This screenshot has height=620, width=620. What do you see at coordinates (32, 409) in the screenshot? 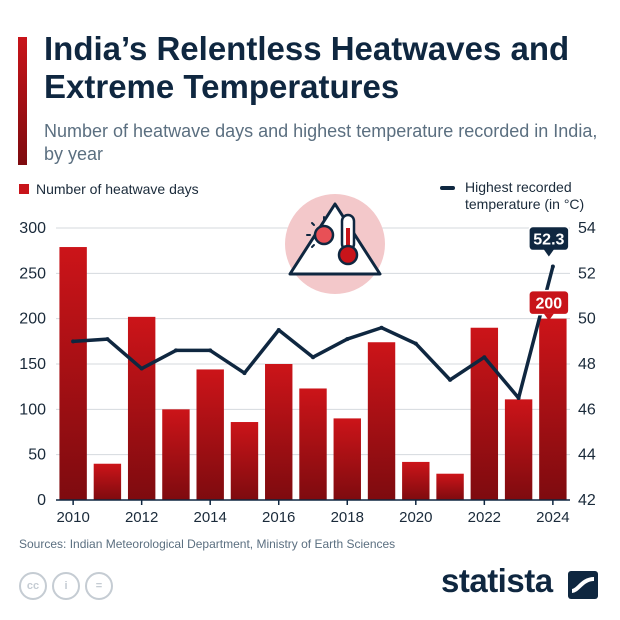
I see `y-left-tick-label: 100` at bounding box center [32, 409].